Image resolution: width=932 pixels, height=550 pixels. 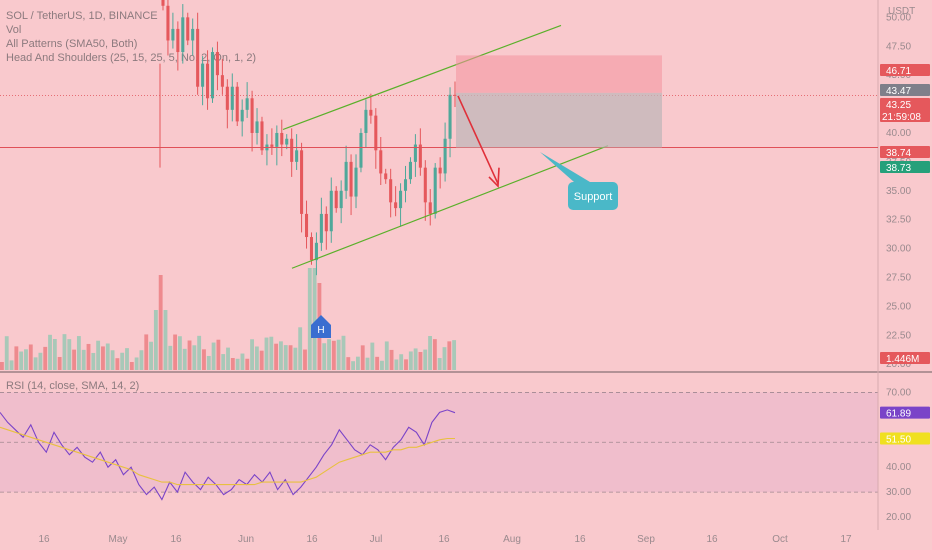 I want to click on pattern-marker-label: H, so click(x=320, y=330).